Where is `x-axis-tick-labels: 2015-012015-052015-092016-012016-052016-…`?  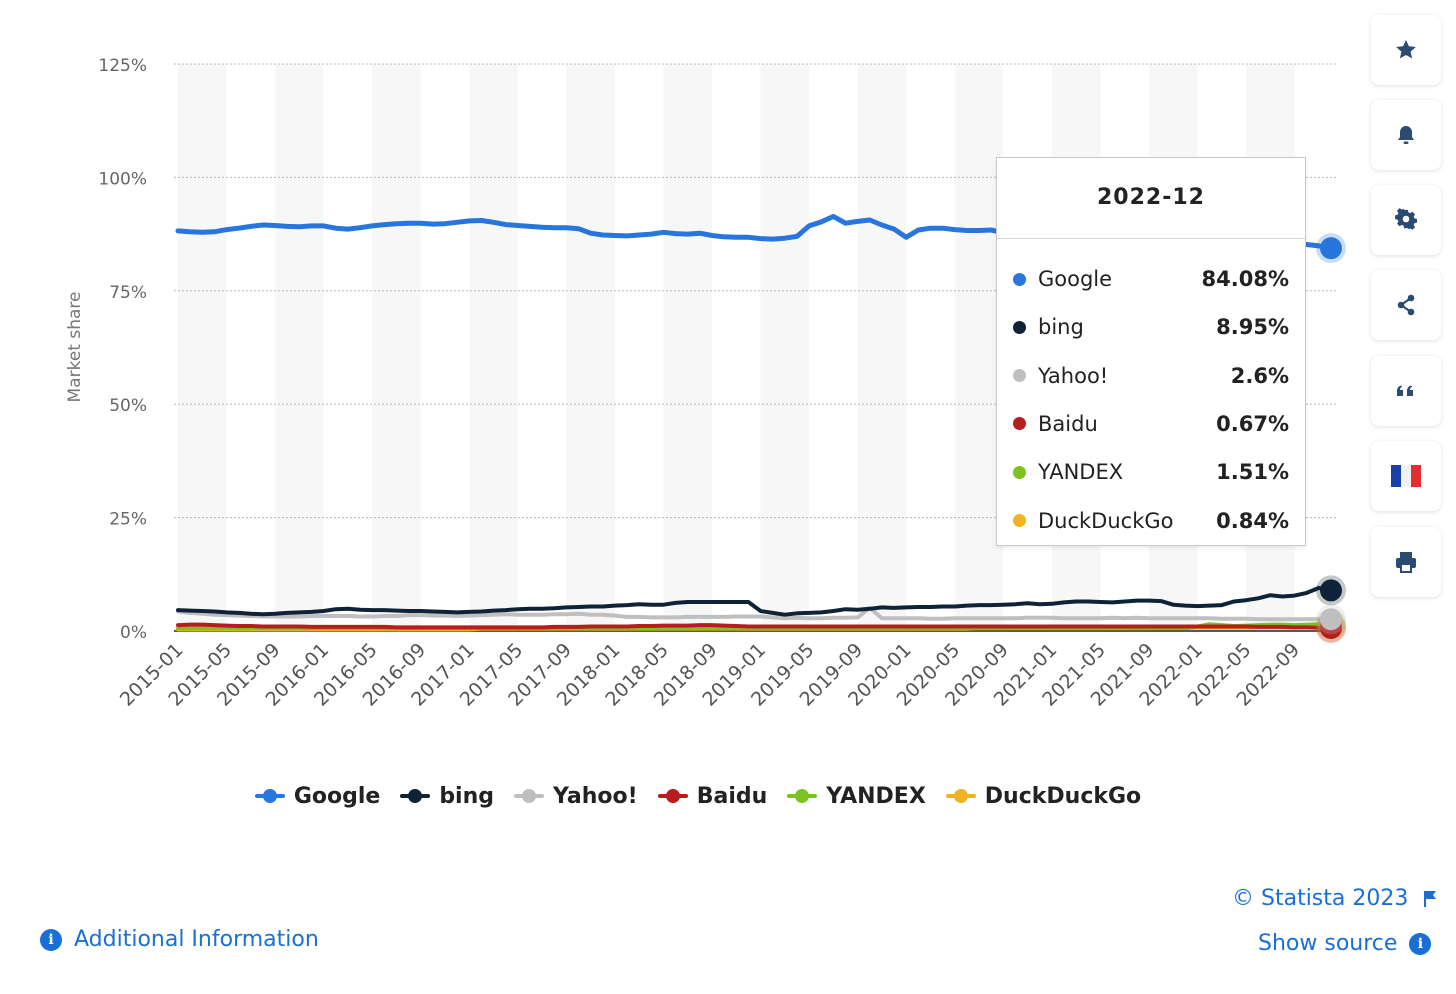 x-axis-tick-labels: 2015-012015-052015-092016-012016-052016-… is located at coordinates (710, 675).